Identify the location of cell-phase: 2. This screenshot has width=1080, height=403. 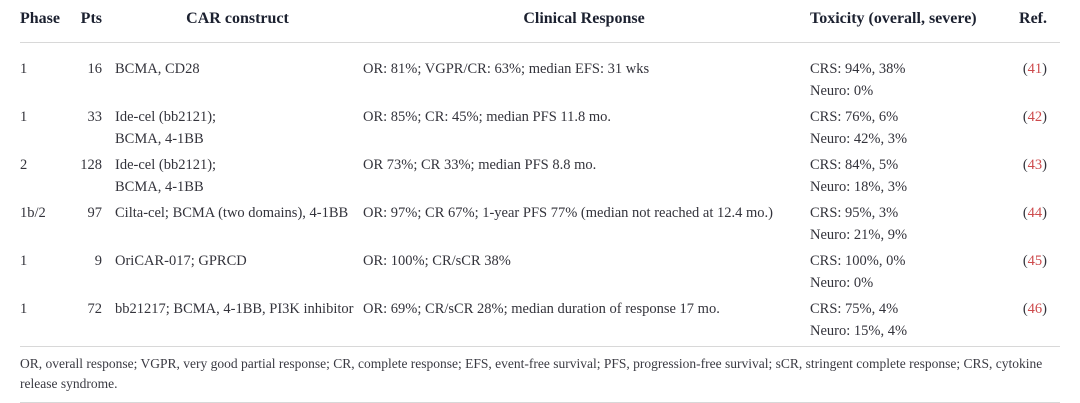
(24, 165).